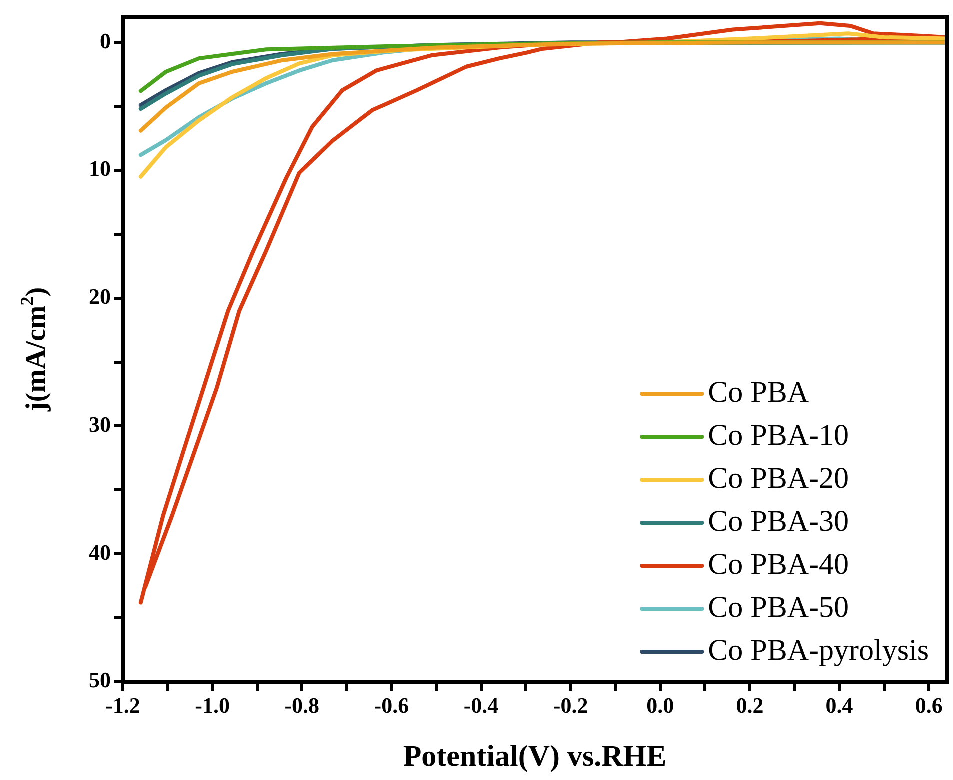  Describe the element at coordinates (34, 350) in the screenshot. I see `y-axis-title: j(mA/cm2)` at that location.